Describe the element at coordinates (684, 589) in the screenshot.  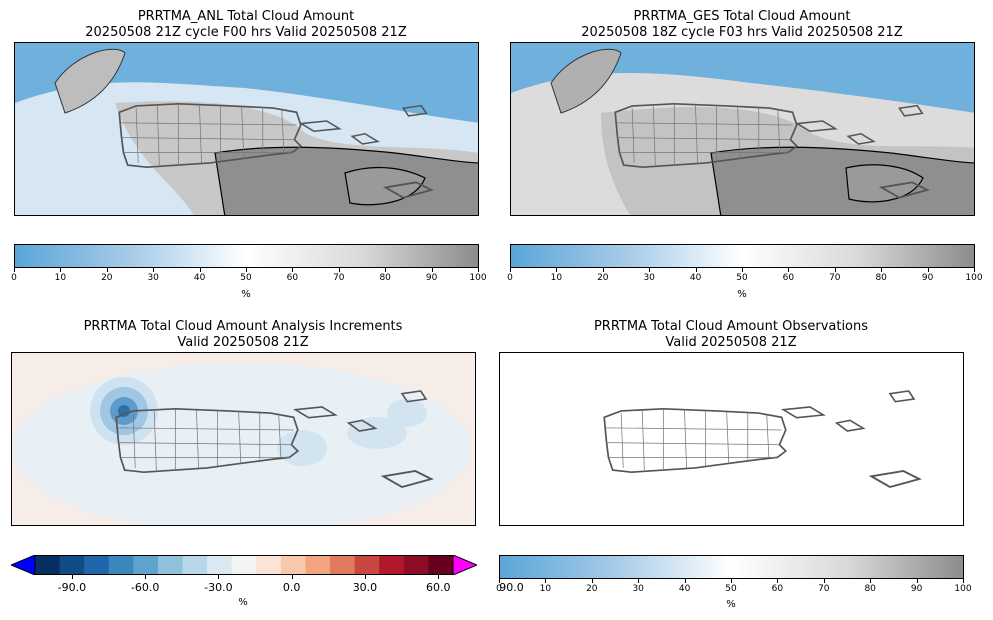
I see `obs-tick-label: 40` at that location.